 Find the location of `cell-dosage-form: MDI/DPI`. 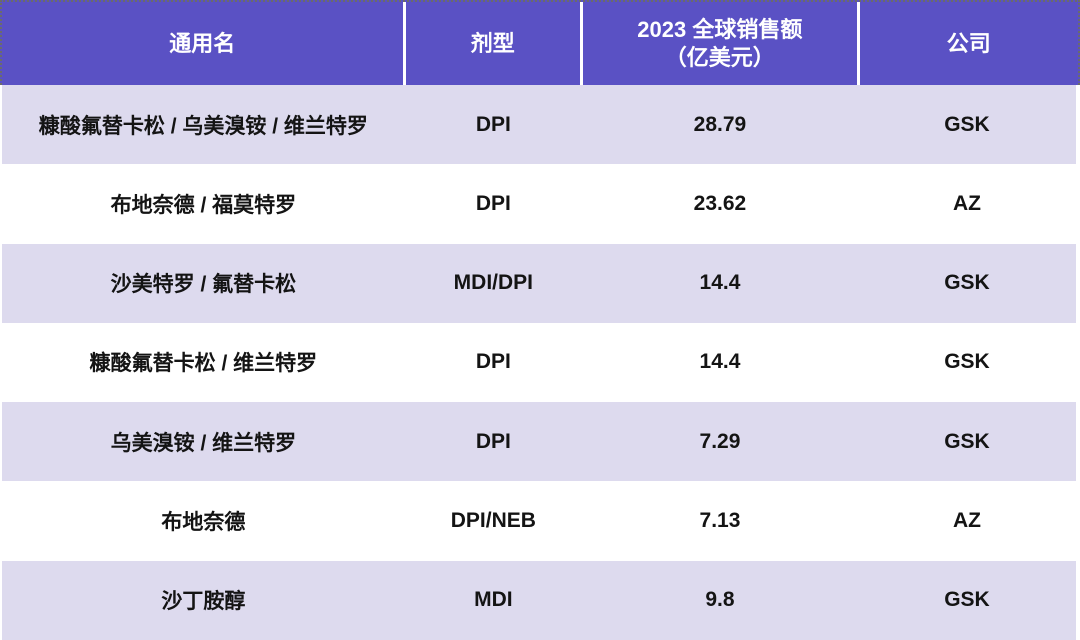

cell-dosage-form: MDI/DPI is located at coordinates (493, 283).